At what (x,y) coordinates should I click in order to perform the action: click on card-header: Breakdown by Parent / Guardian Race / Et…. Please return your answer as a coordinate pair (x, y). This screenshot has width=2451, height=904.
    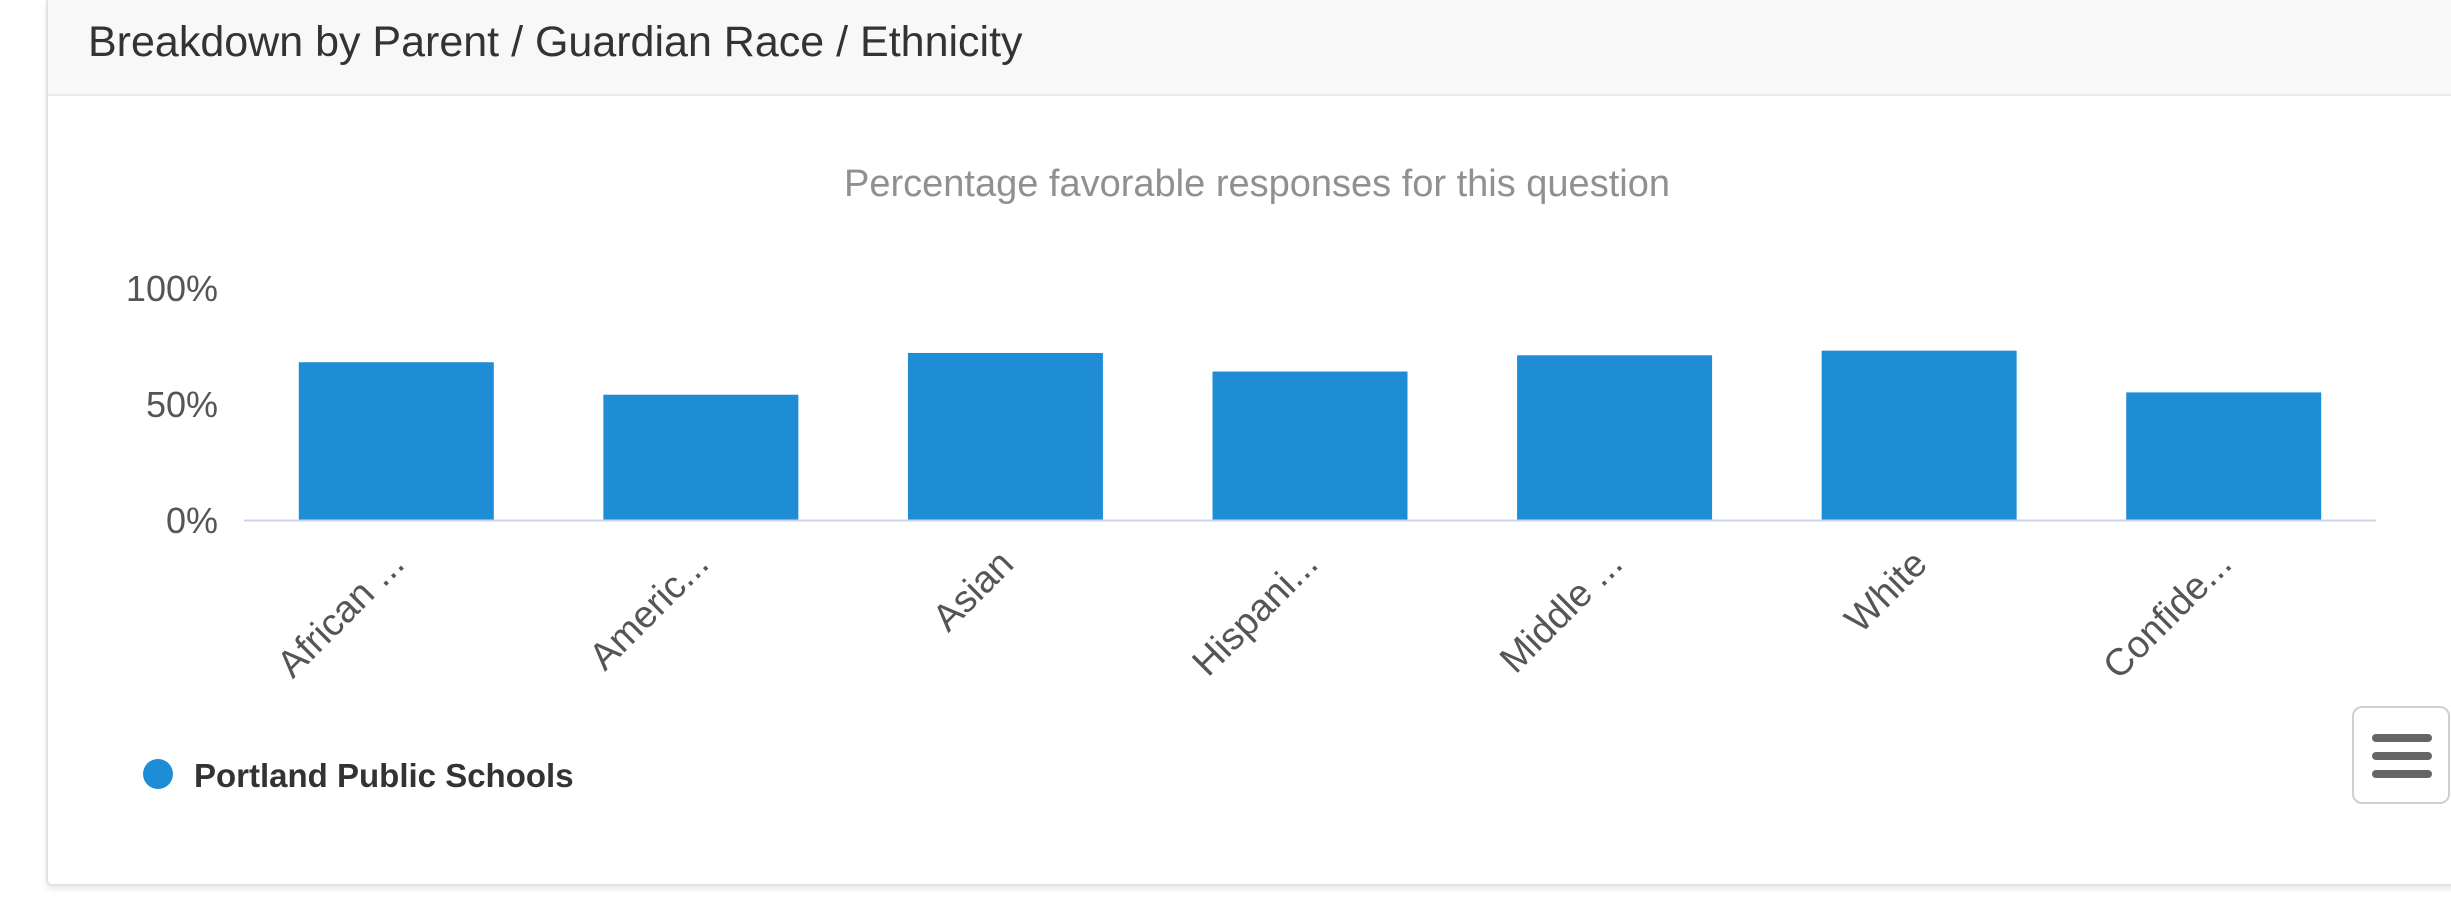
    Looking at the image, I should click on (1249, 48).